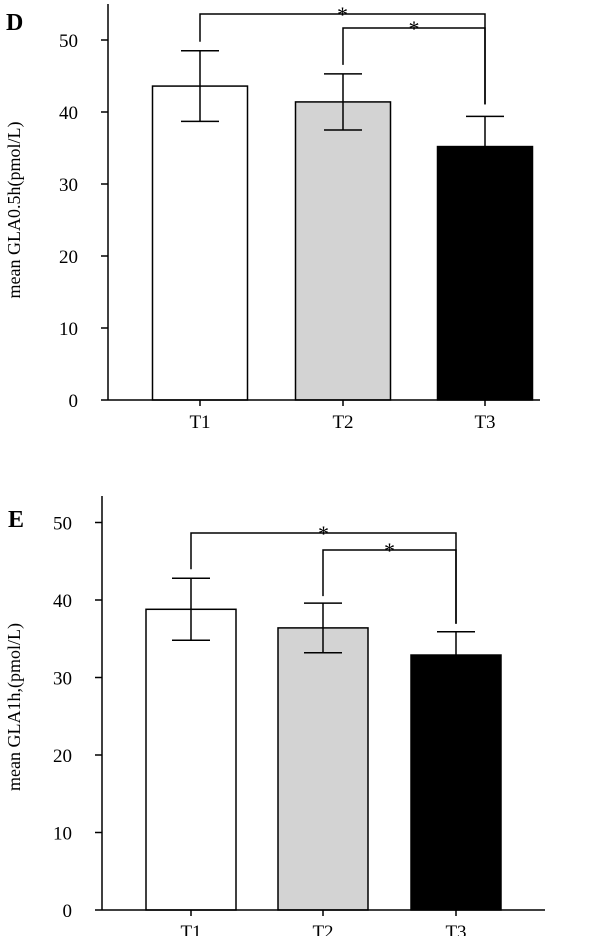 Image resolution: width=592 pixels, height=936 pixels. What do you see at coordinates (14, 210) in the screenshot?
I see `y-axis-label: mean GLA0.5h(pmol/L)` at bounding box center [14, 210].